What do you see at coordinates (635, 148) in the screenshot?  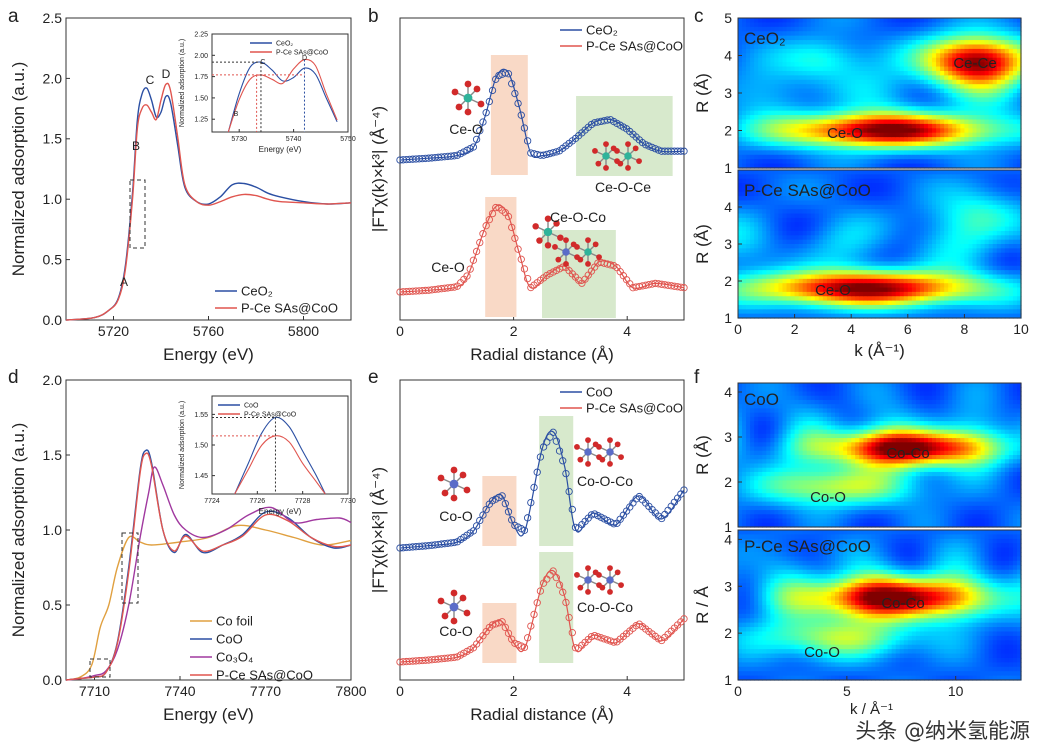 I see `oxygen-atom` at bounding box center [635, 148].